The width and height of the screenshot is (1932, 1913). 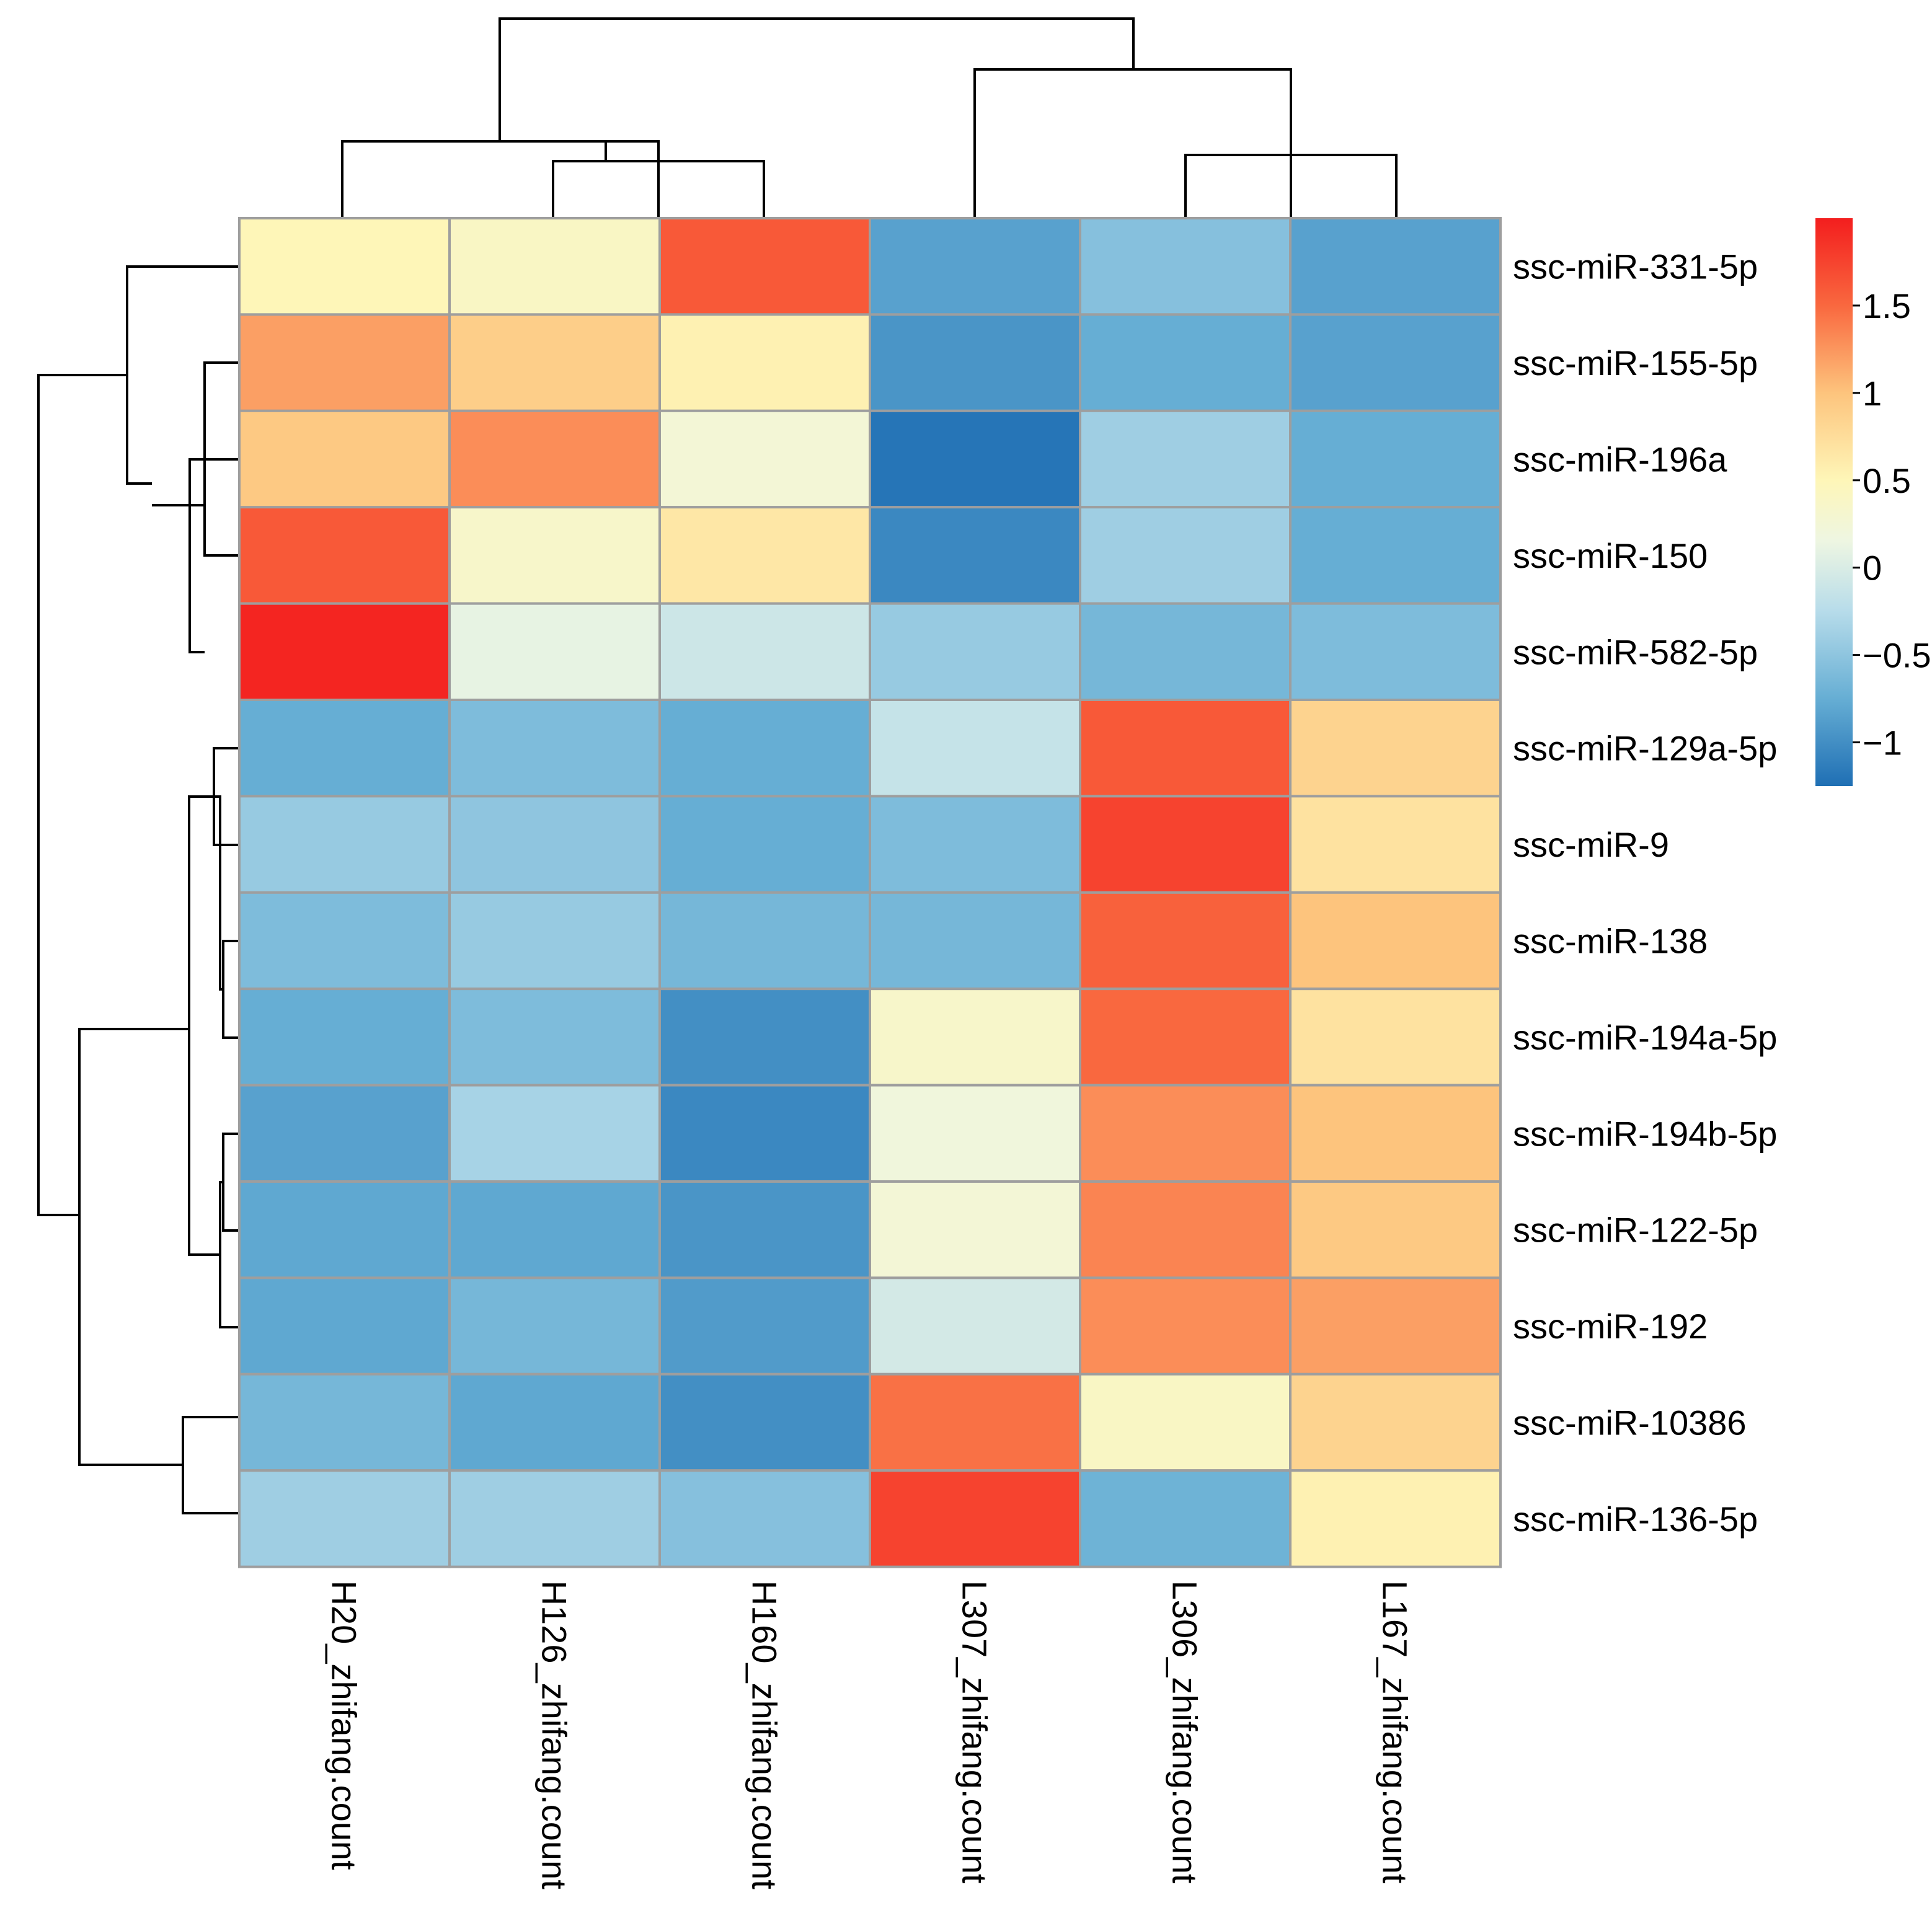 What do you see at coordinates (1873, 393) in the screenshot?
I see `legend-tick-label: 1` at bounding box center [1873, 393].